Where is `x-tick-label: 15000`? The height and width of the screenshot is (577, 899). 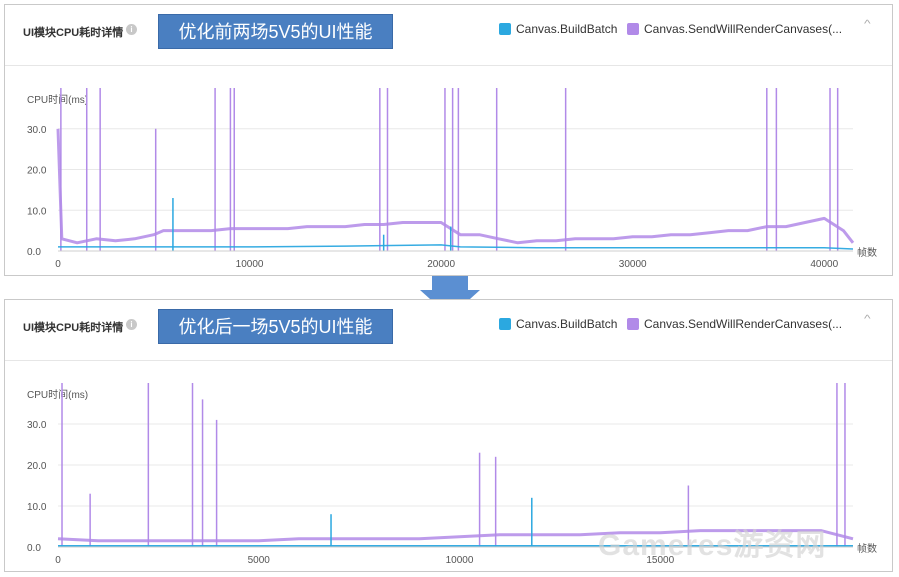
x-tick-label: 15000 is located at coordinates (660, 560).